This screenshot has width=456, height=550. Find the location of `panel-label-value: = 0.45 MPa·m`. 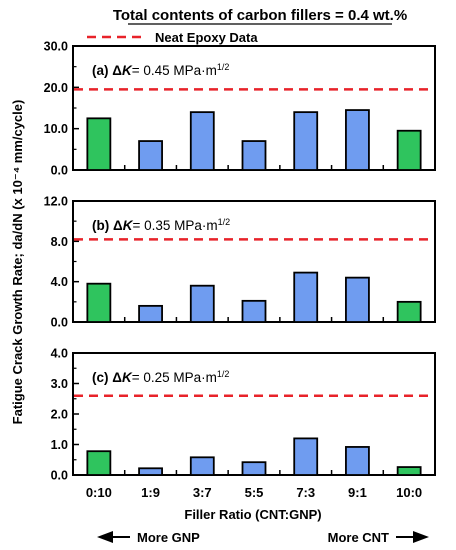

panel-label-value: = 0.45 MPa·m is located at coordinates (174, 70).